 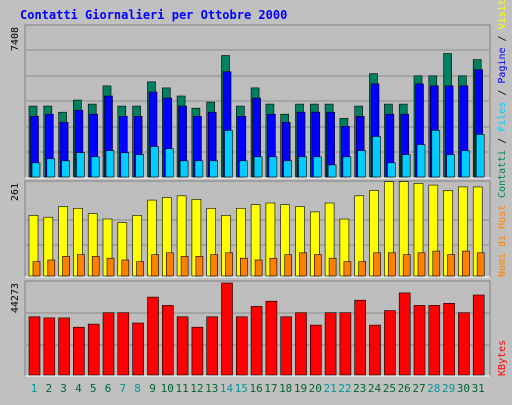 I want to click on x-tick-label-6: 6, so click(x=108, y=388).